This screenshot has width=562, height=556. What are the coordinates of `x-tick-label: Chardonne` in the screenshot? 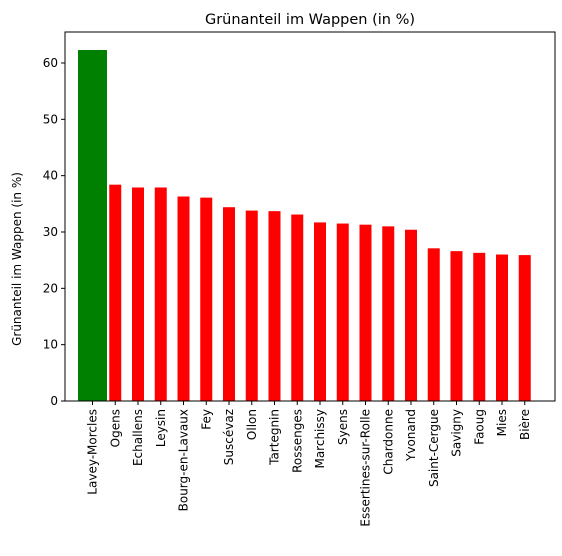 It's located at (388, 442).